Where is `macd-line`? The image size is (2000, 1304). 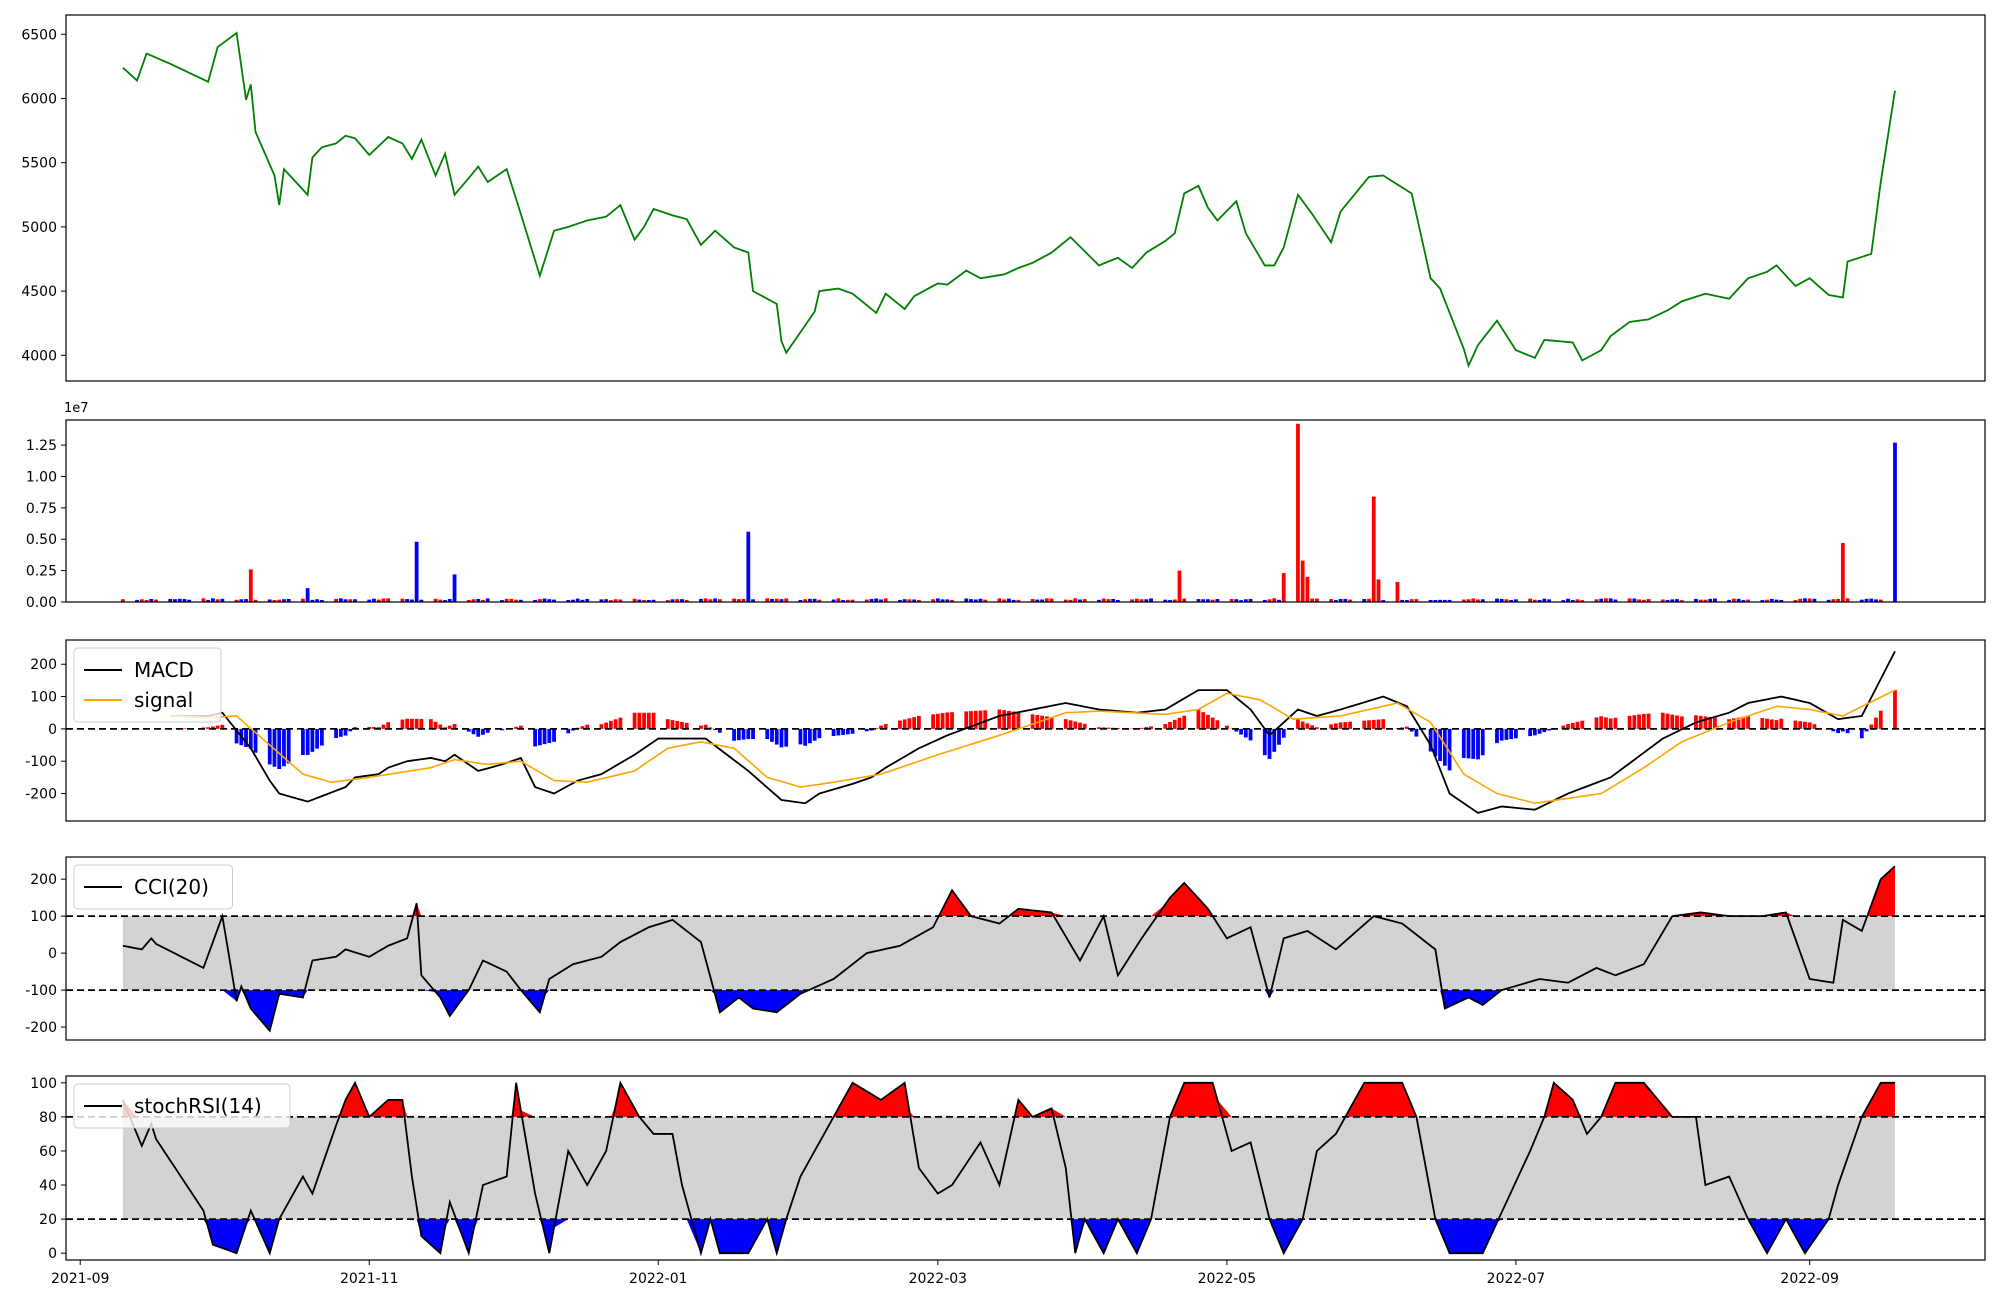 macd-line is located at coordinates (1032, 732).